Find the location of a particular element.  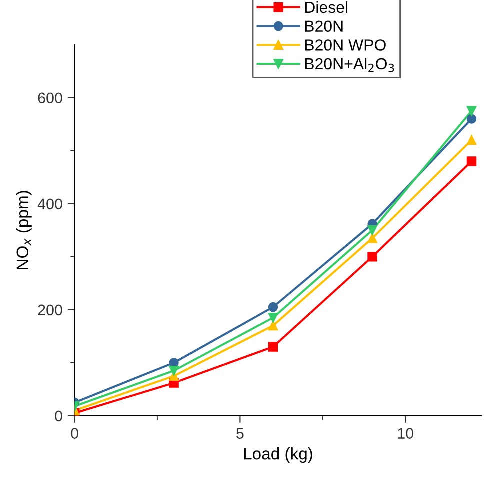

y-tick-label: 400 is located at coordinates (50, 204).